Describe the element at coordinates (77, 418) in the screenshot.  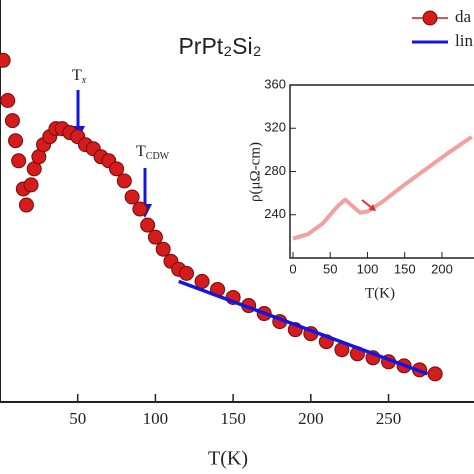
I see `x-tick-label: 50` at that location.